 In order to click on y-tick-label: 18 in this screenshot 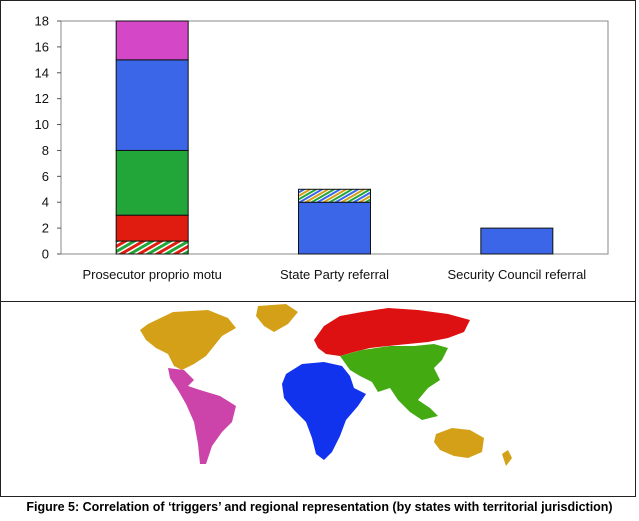, I will do `click(42, 21)`.